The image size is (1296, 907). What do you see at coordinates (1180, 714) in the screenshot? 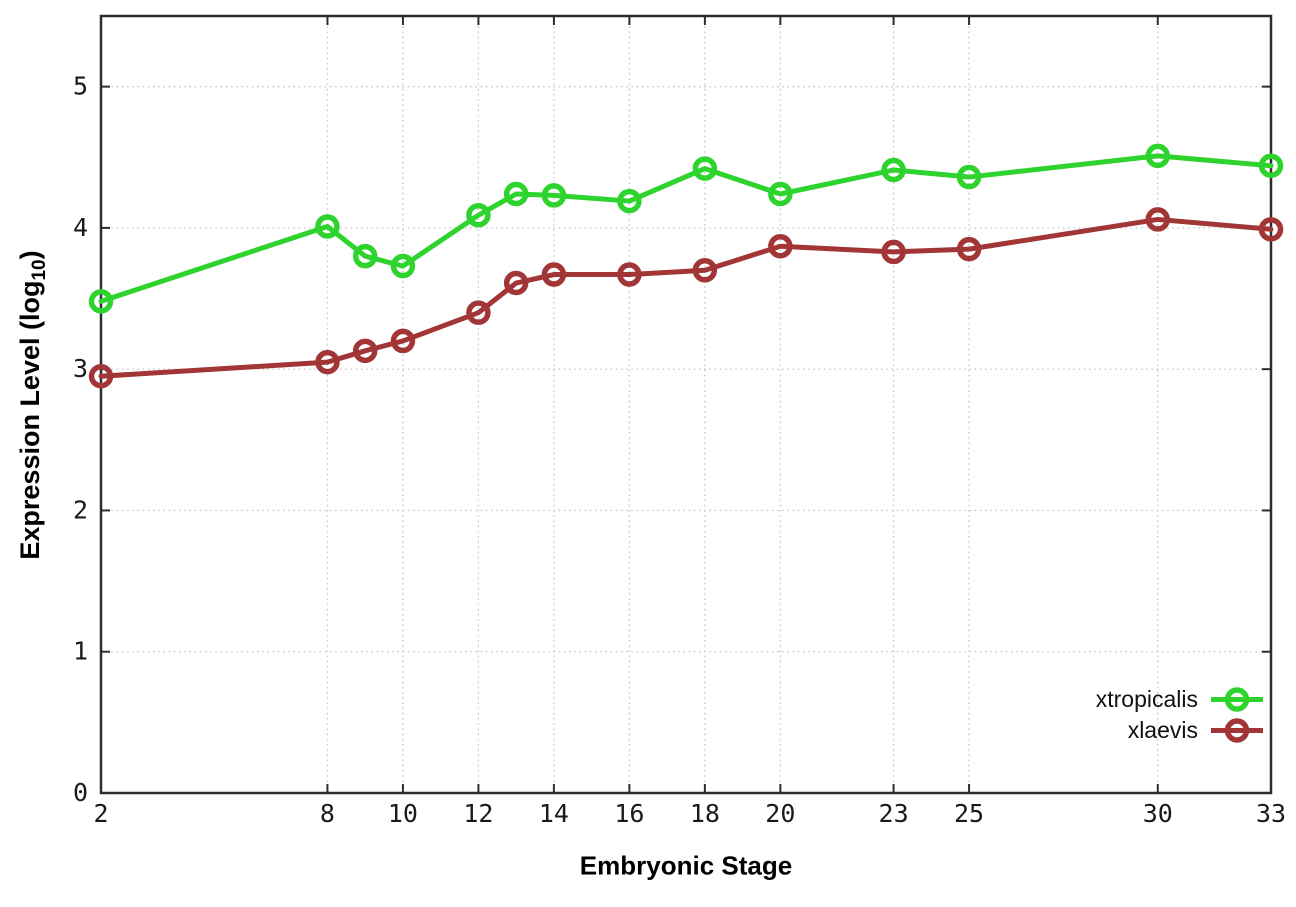
I see `legend: xtropicalis xlaevis` at bounding box center [1180, 714].